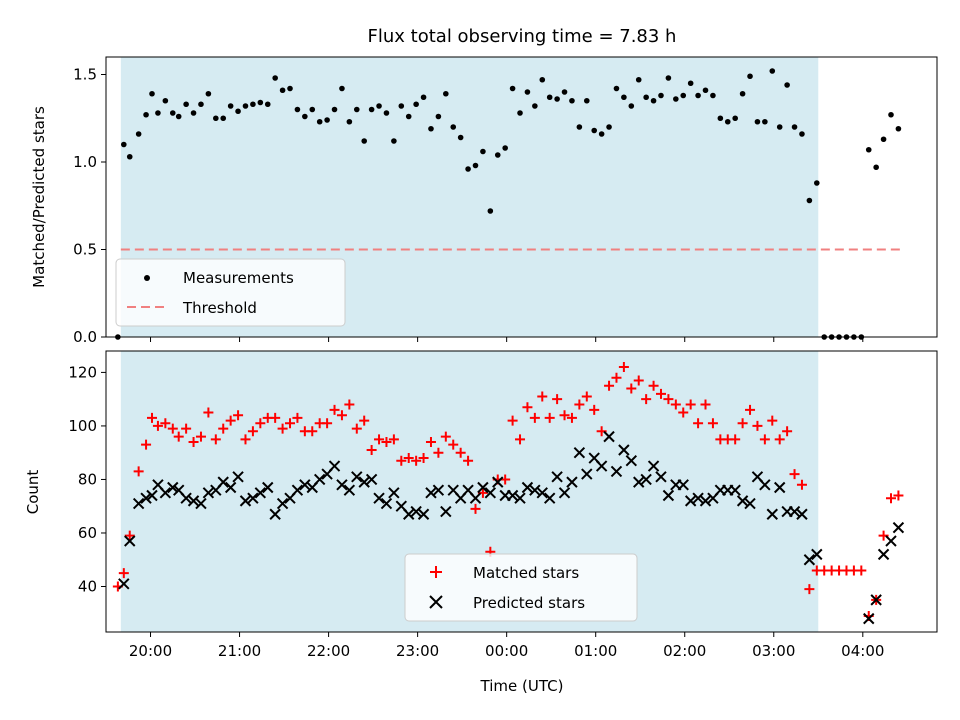 Image resolution: width=960 pixels, height=720 pixels. I want to click on bottom-ytick-label: 100, so click(82, 426).